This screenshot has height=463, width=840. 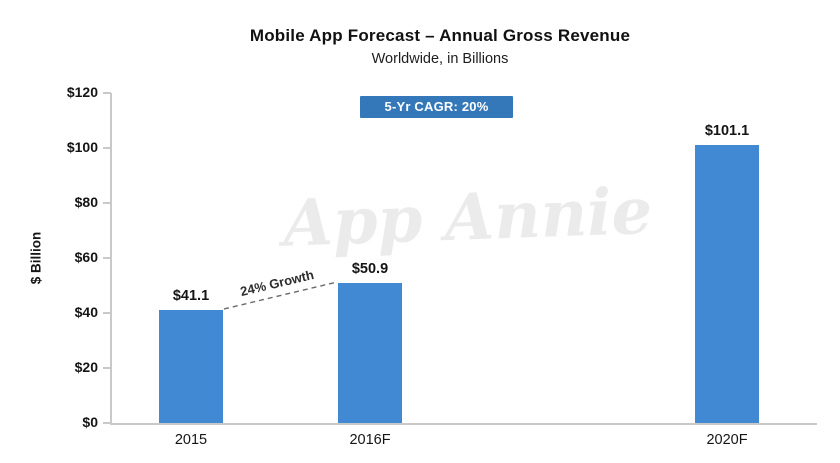 What do you see at coordinates (82, 147) in the screenshot?
I see `y-tick-label: $100` at bounding box center [82, 147].